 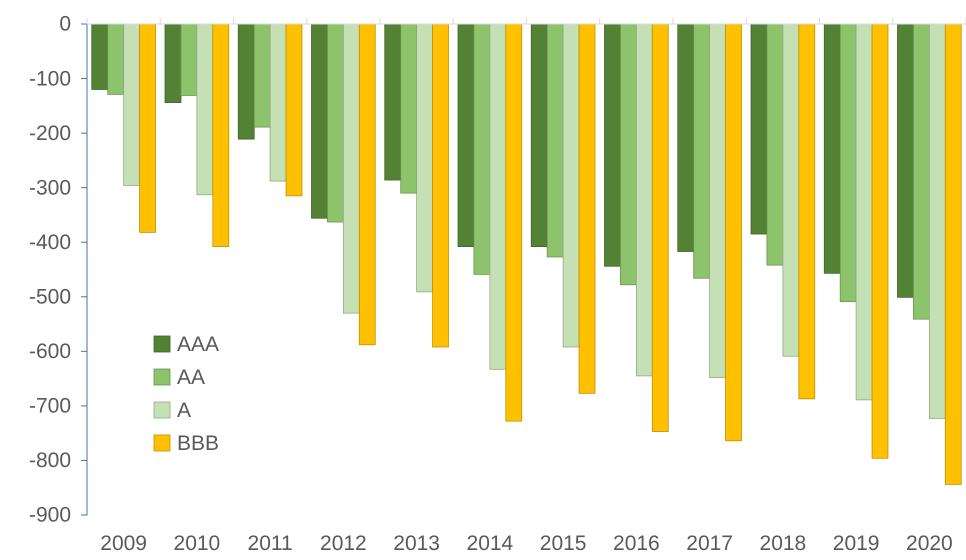 I want to click on x-tick-label: 2018, so click(x=783, y=543).